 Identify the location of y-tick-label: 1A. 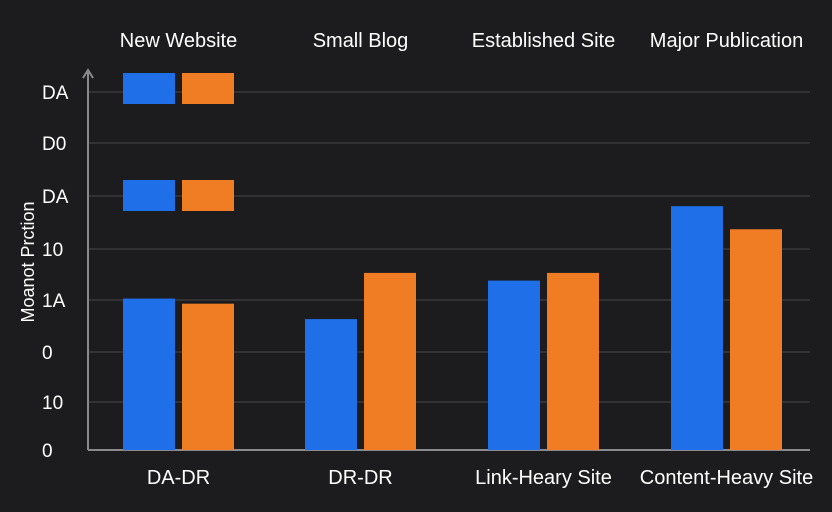
(54, 301).